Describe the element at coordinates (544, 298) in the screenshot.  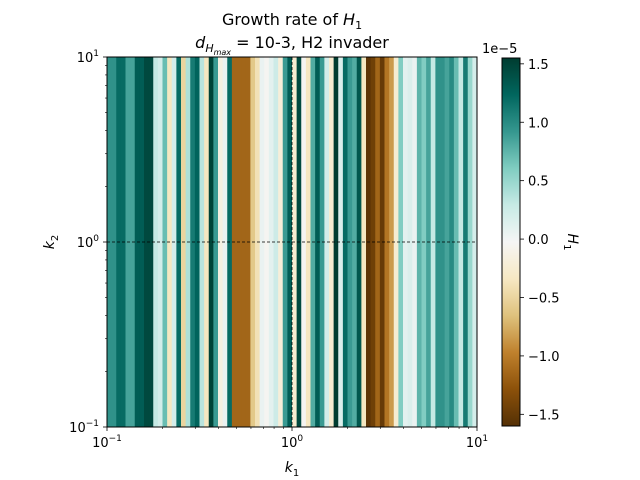
I see `colorbar-tick-label: −0.5` at that location.